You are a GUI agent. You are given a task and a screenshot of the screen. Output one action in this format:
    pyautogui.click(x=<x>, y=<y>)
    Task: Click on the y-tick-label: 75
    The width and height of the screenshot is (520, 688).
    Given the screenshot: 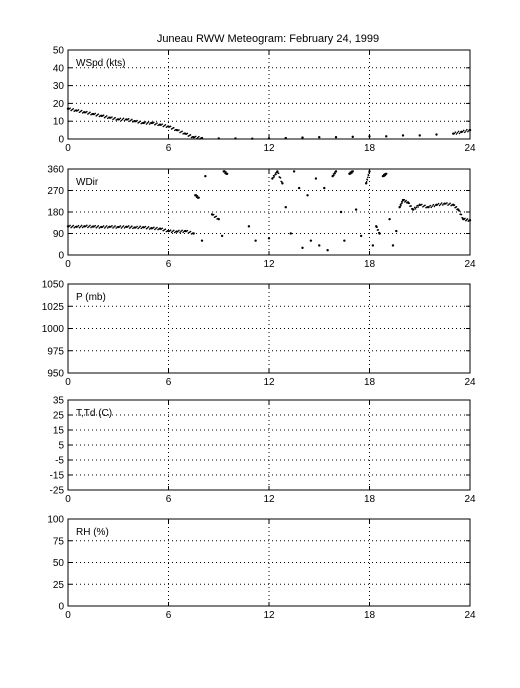 What is the action you would take?
    pyautogui.click(x=59, y=541)
    